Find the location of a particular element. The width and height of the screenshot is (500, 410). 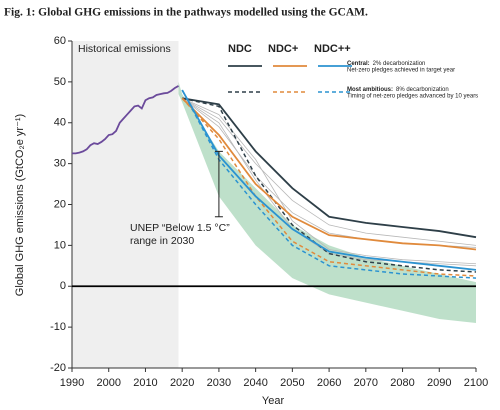

x-tick-label: 1990 is located at coordinates (72, 383).